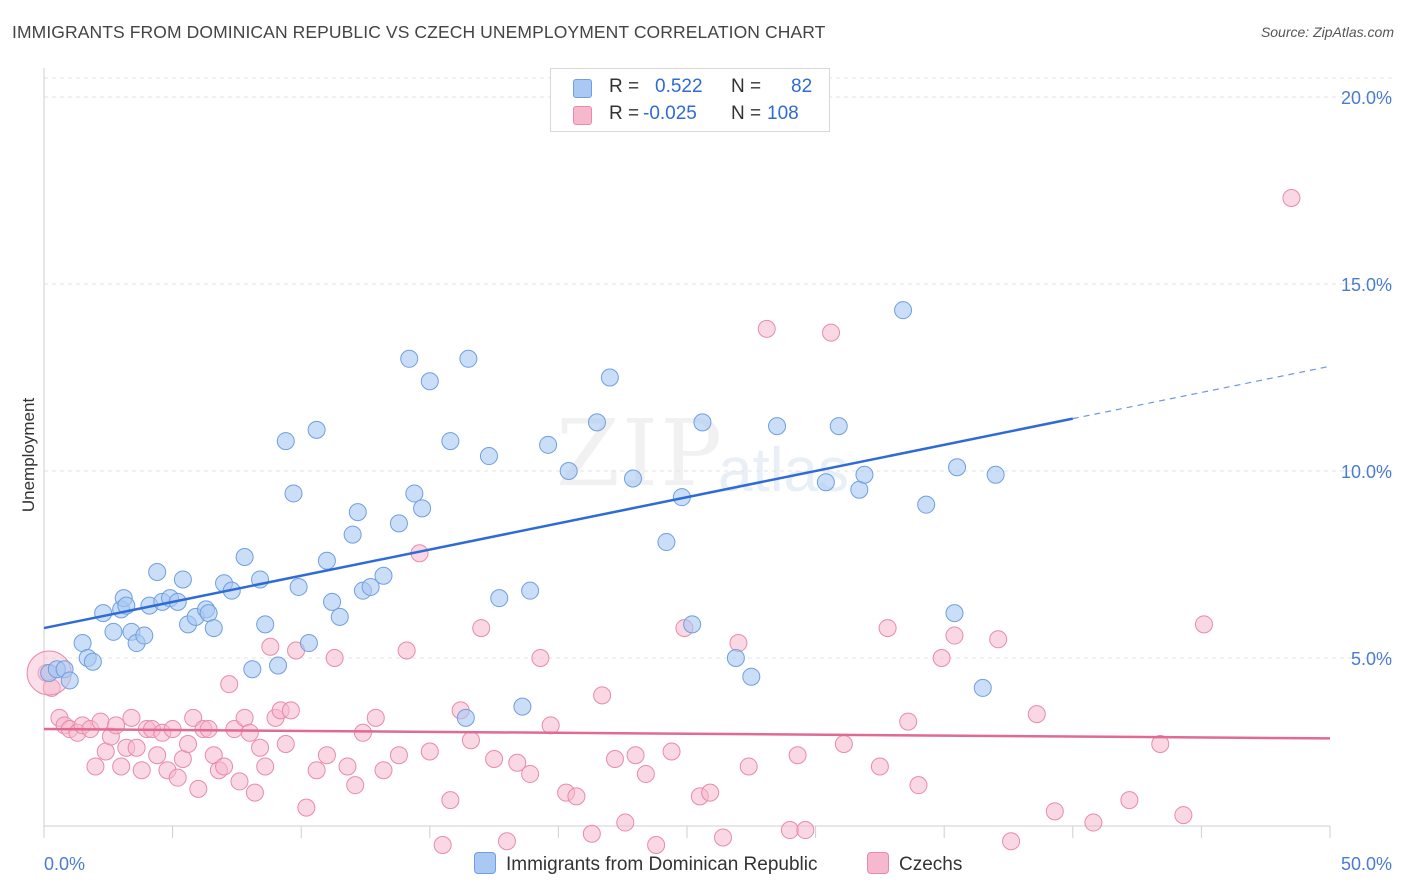 This screenshot has height=892, width=1406. I want to click on r-label: R =, so click(624, 86).